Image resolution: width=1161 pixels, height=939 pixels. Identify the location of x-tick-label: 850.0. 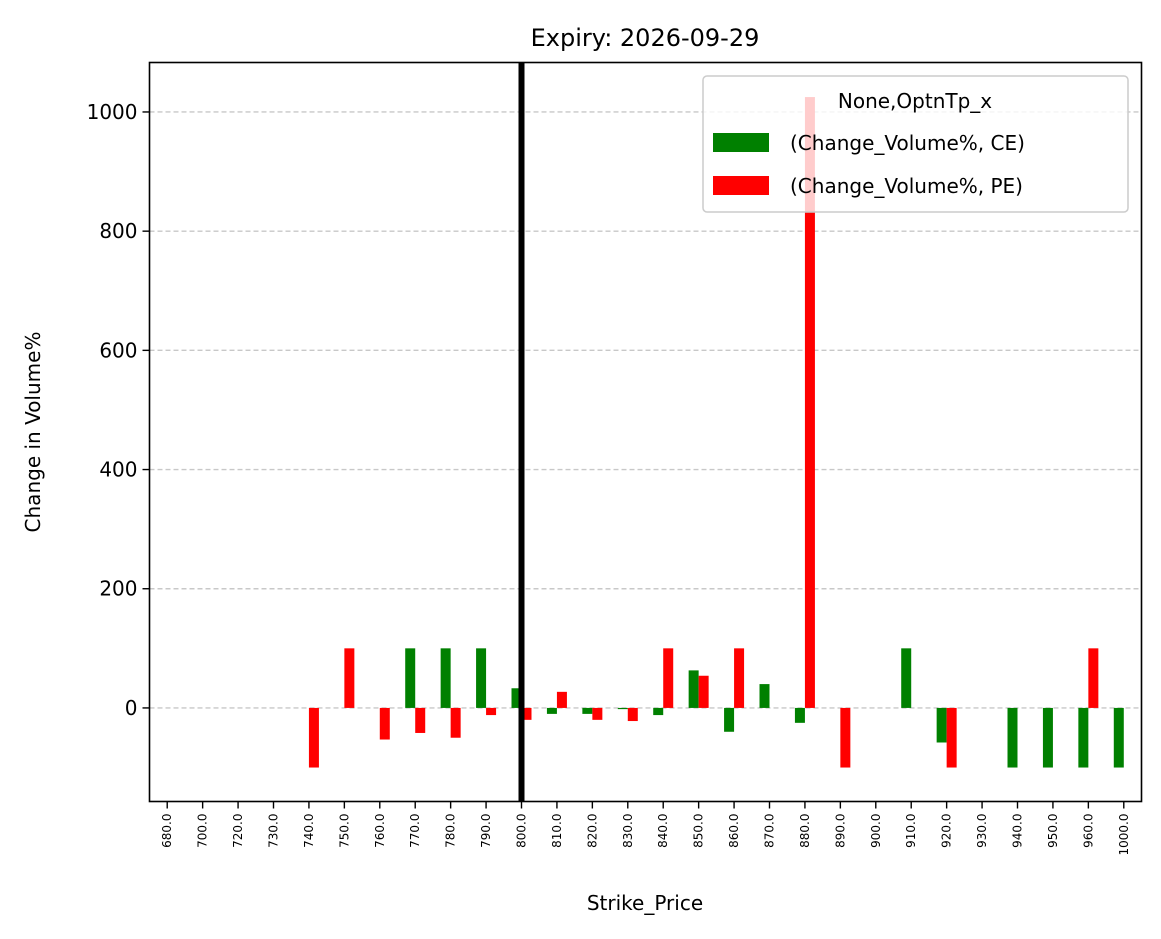
(699, 831).